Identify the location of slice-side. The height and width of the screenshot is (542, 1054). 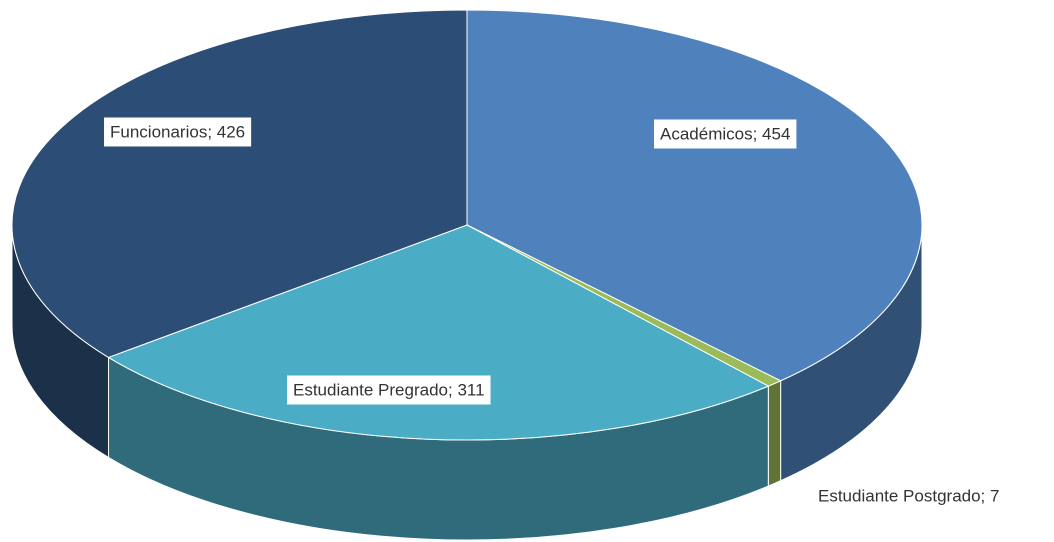
(774, 433).